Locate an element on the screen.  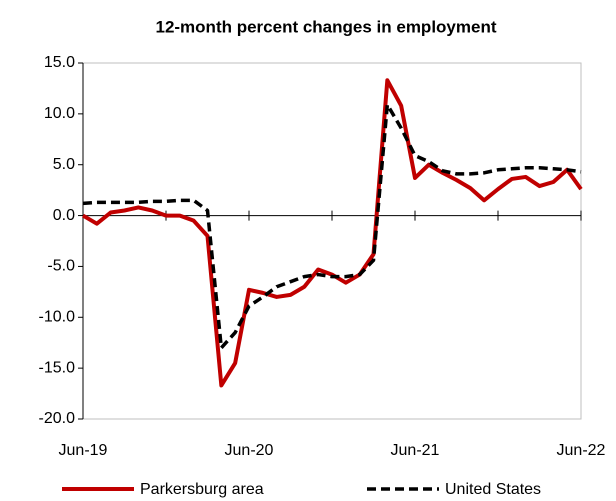
y-tick-label: 15.0 is located at coordinates (59, 62).